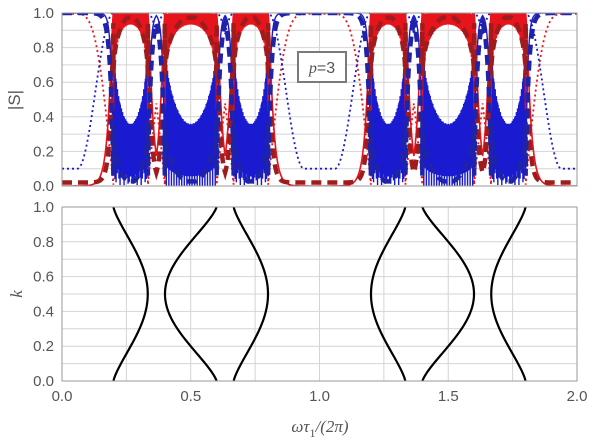 The height and width of the screenshot is (441, 597). Describe the element at coordinates (16, 294) in the screenshot. I see `bottom-y-axis-label: k` at that location.